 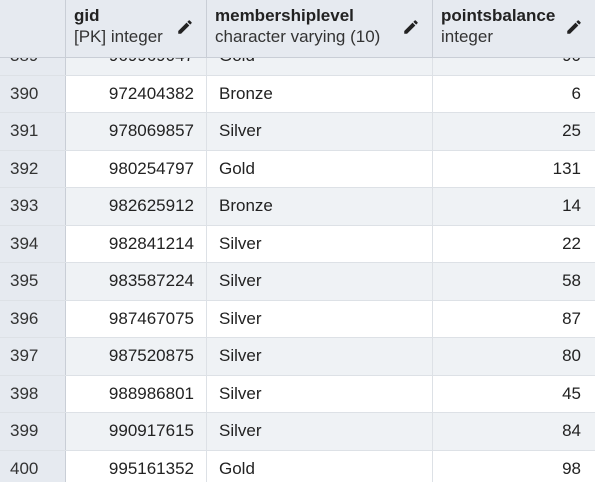 I want to click on column-type: integer, so click(x=467, y=36).